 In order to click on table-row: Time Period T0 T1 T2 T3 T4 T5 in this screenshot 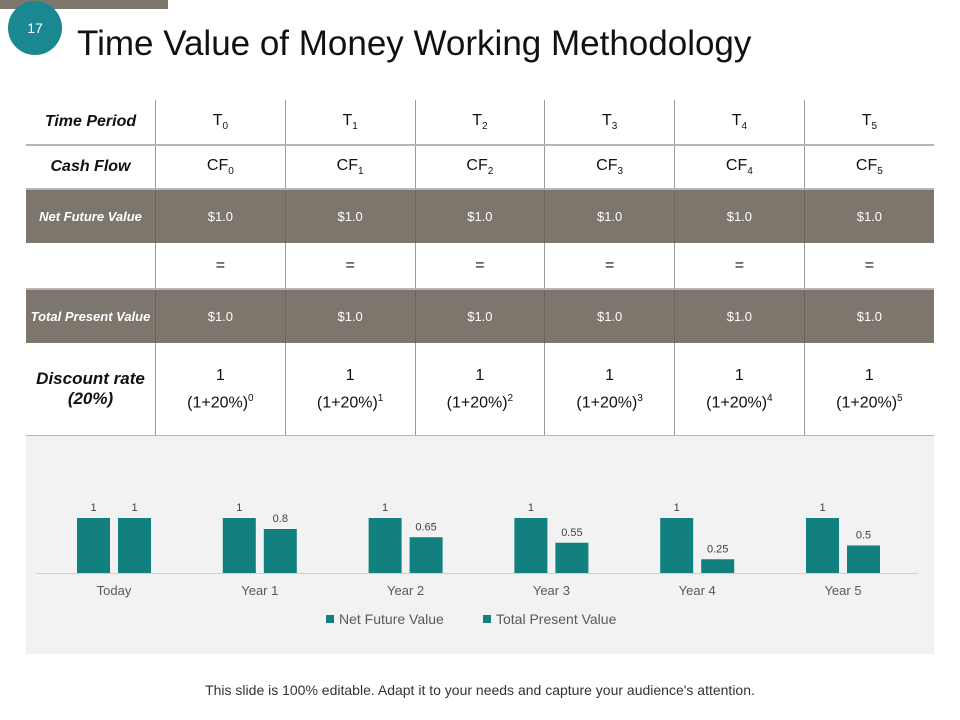, I will do `click(480, 122)`.